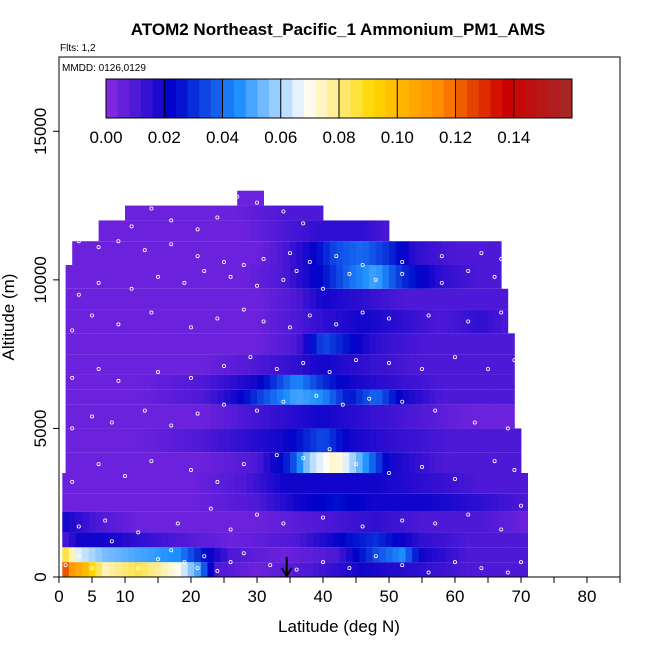 The height and width of the screenshot is (650, 650). I want to click on x-tick-label: 0, so click(58, 596).